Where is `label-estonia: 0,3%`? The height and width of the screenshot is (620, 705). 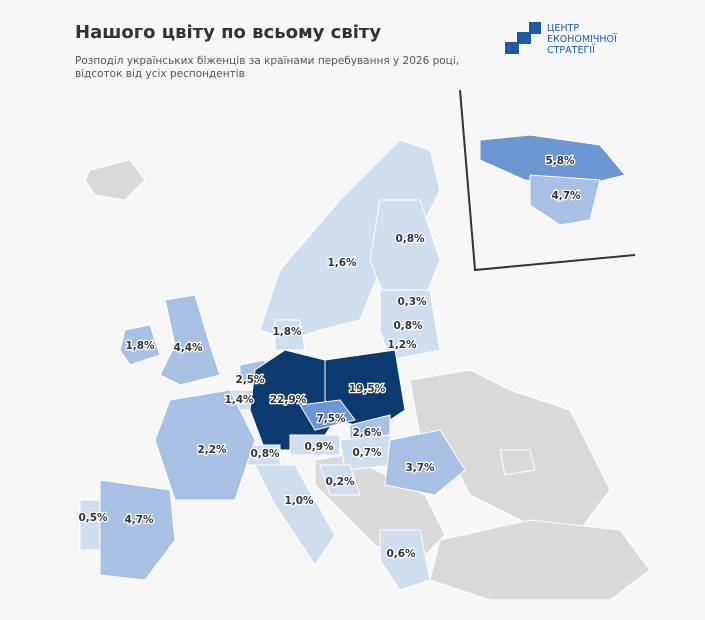
label-estonia: 0,3% is located at coordinates (412, 302).